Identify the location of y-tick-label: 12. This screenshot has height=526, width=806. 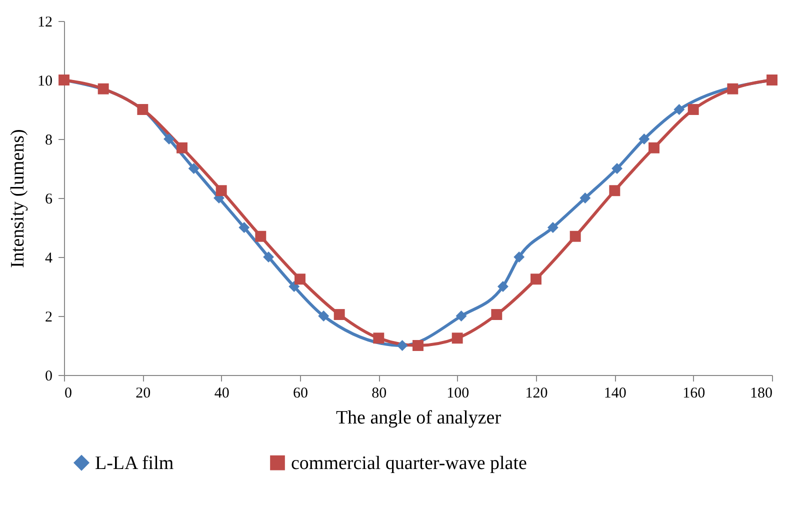
(45, 22).